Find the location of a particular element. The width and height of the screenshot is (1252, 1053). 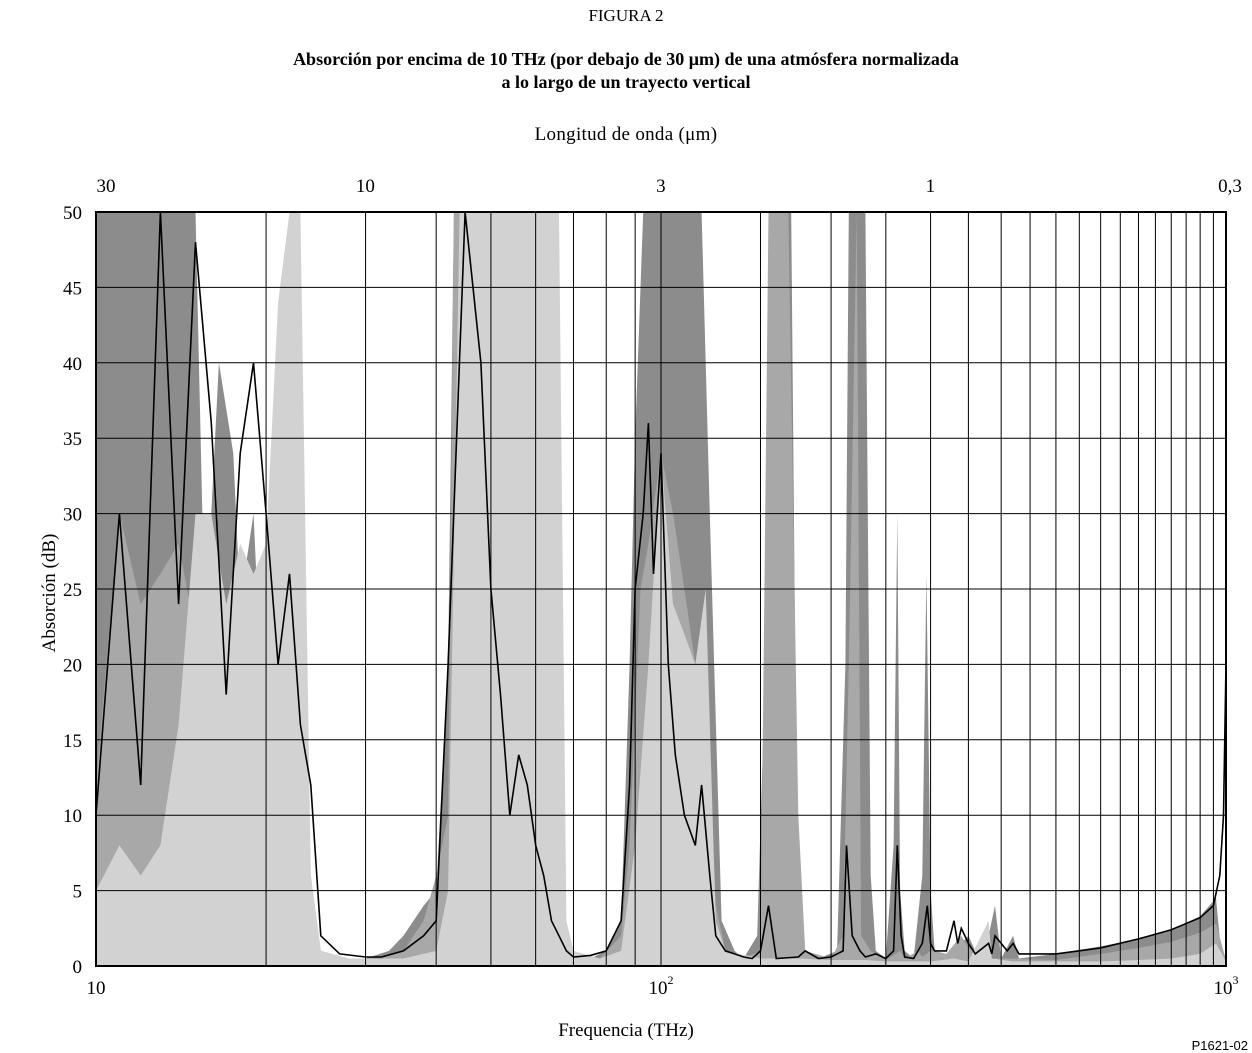

y-tick-label: 45 is located at coordinates (72, 288).